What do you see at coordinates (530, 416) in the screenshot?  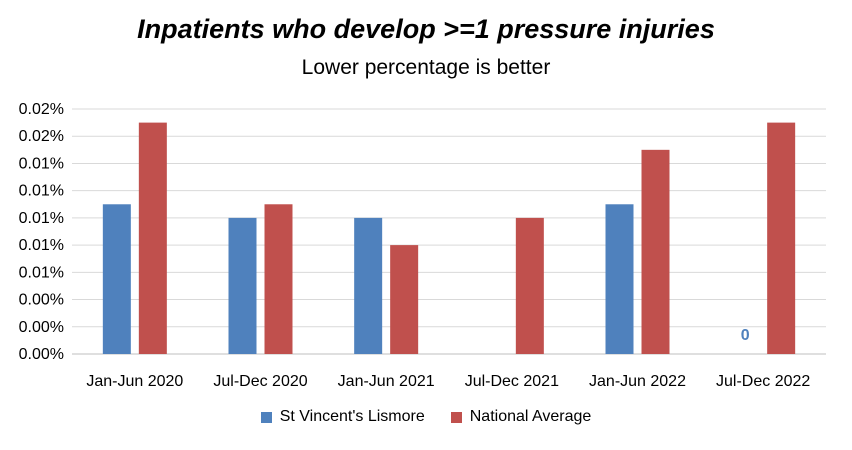 I see `legend-label-series-2: National Average` at bounding box center [530, 416].